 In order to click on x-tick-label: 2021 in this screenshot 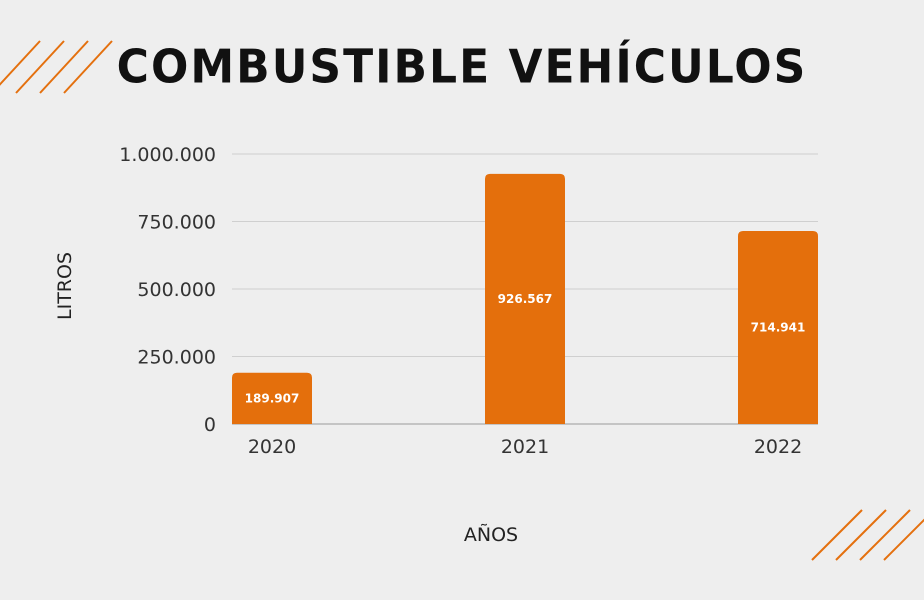, I will do `click(525, 447)`.